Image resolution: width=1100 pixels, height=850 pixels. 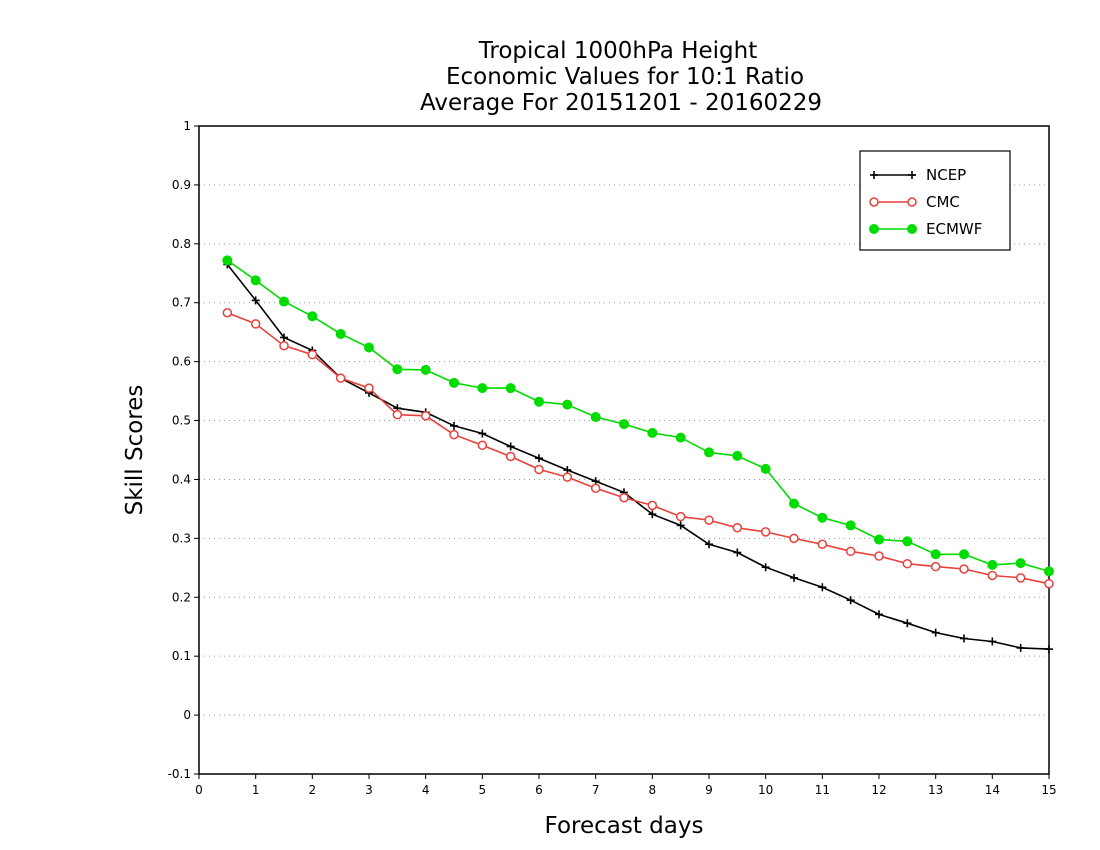 What do you see at coordinates (483, 790) in the screenshot?
I see `x-tick-label: 5` at bounding box center [483, 790].